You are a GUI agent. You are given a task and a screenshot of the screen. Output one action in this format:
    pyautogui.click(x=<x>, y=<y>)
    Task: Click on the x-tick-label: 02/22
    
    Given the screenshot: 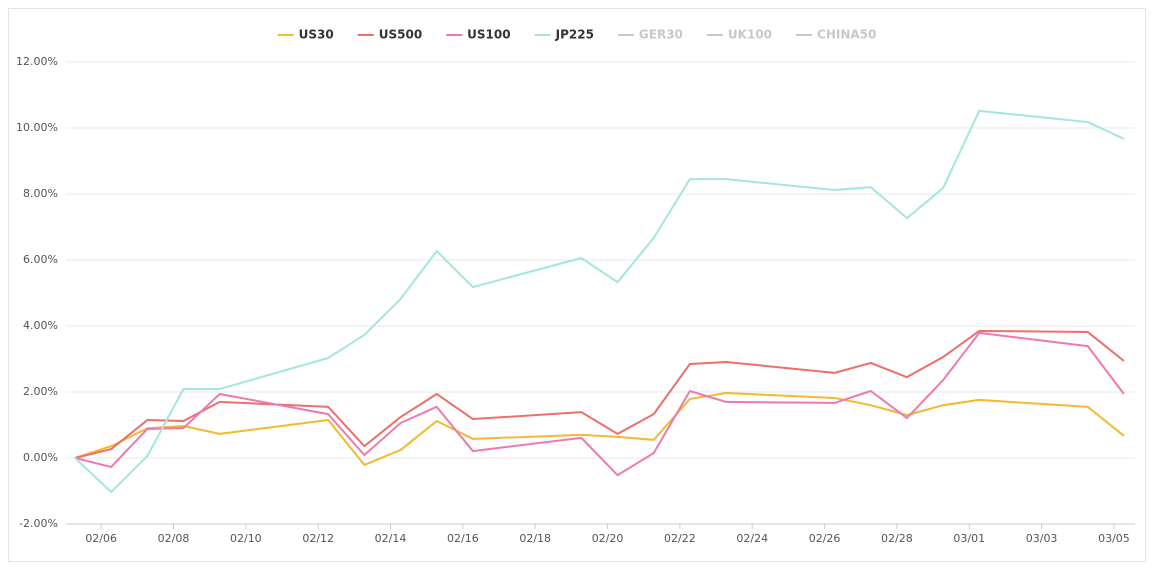 What is the action you would take?
    pyautogui.click(x=680, y=538)
    